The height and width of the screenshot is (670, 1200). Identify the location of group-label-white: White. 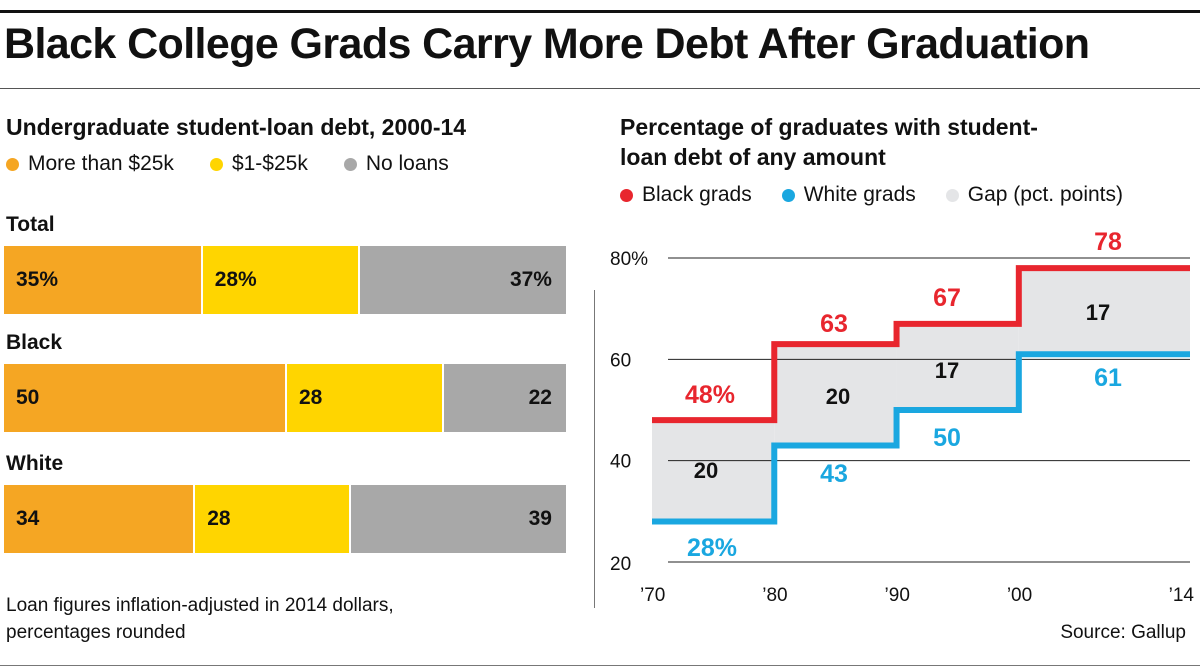
(35, 463).